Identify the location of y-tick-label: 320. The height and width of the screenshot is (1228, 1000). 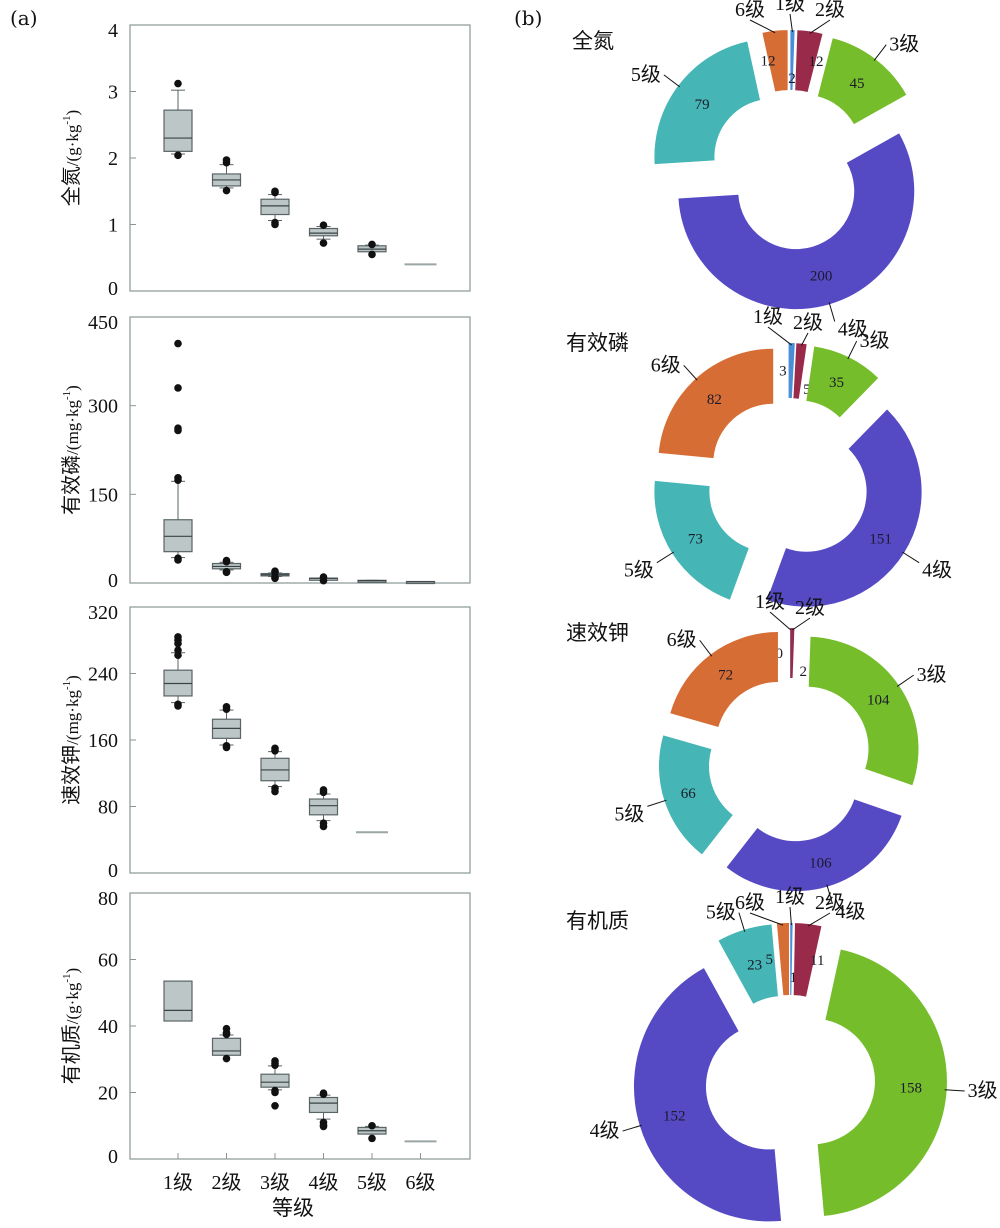
(103, 613).